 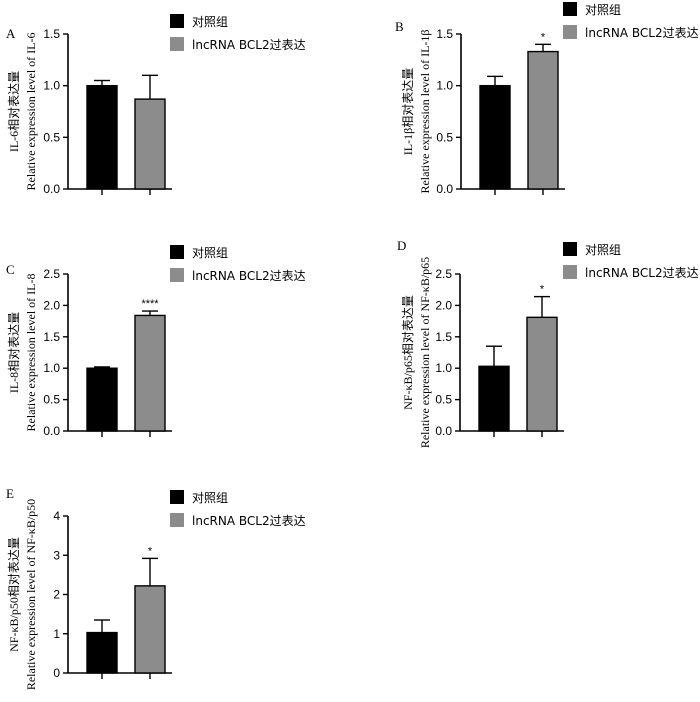 What do you see at coordinates (14, 111) in the screenshot?
I see `y-axis-label: IL-6相对表达量` at bounding box center [14, 111].